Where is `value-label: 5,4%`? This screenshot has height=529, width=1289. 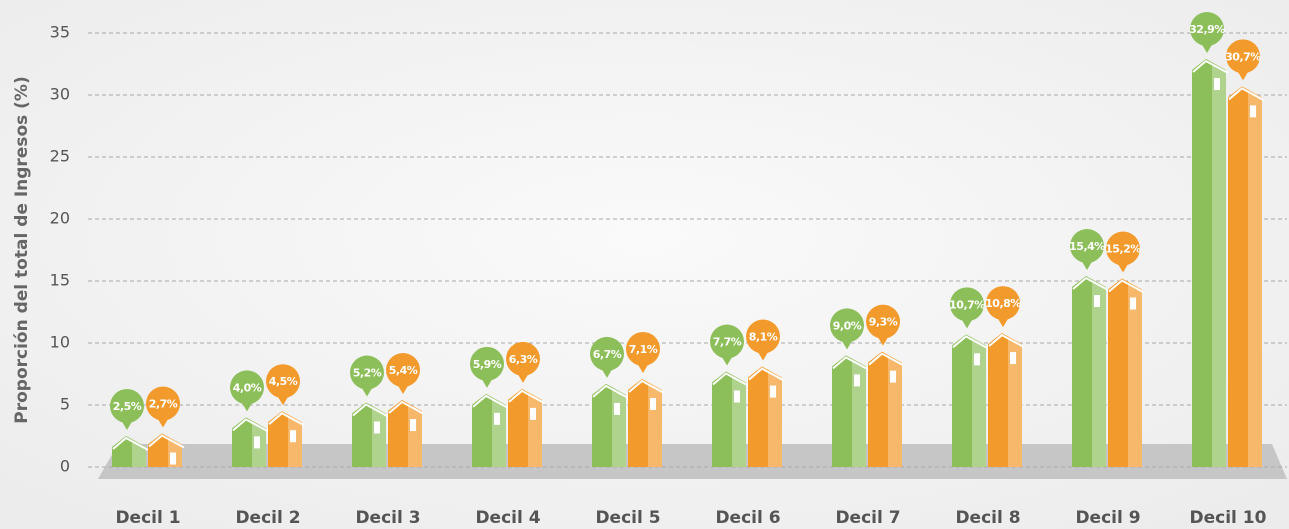 value-label: 5,4% is located at coordinates (403, 370).